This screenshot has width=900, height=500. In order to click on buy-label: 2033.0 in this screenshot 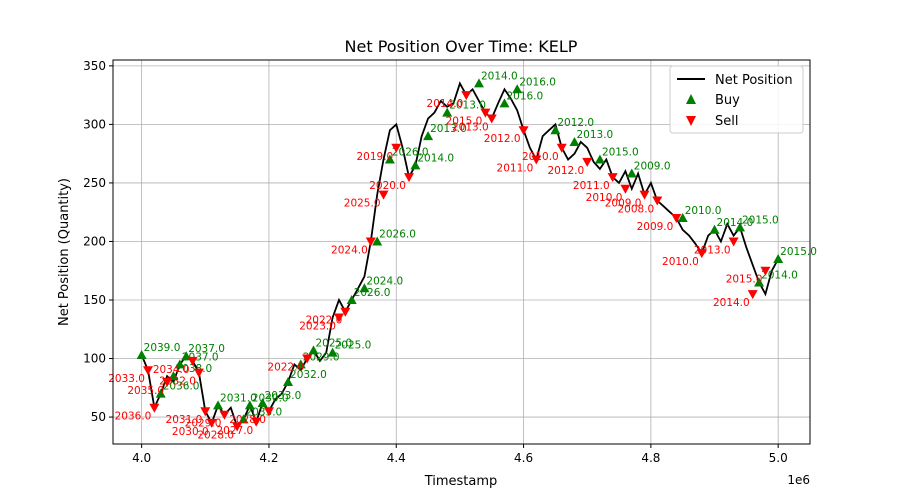, I will do `click(263, 412)`.